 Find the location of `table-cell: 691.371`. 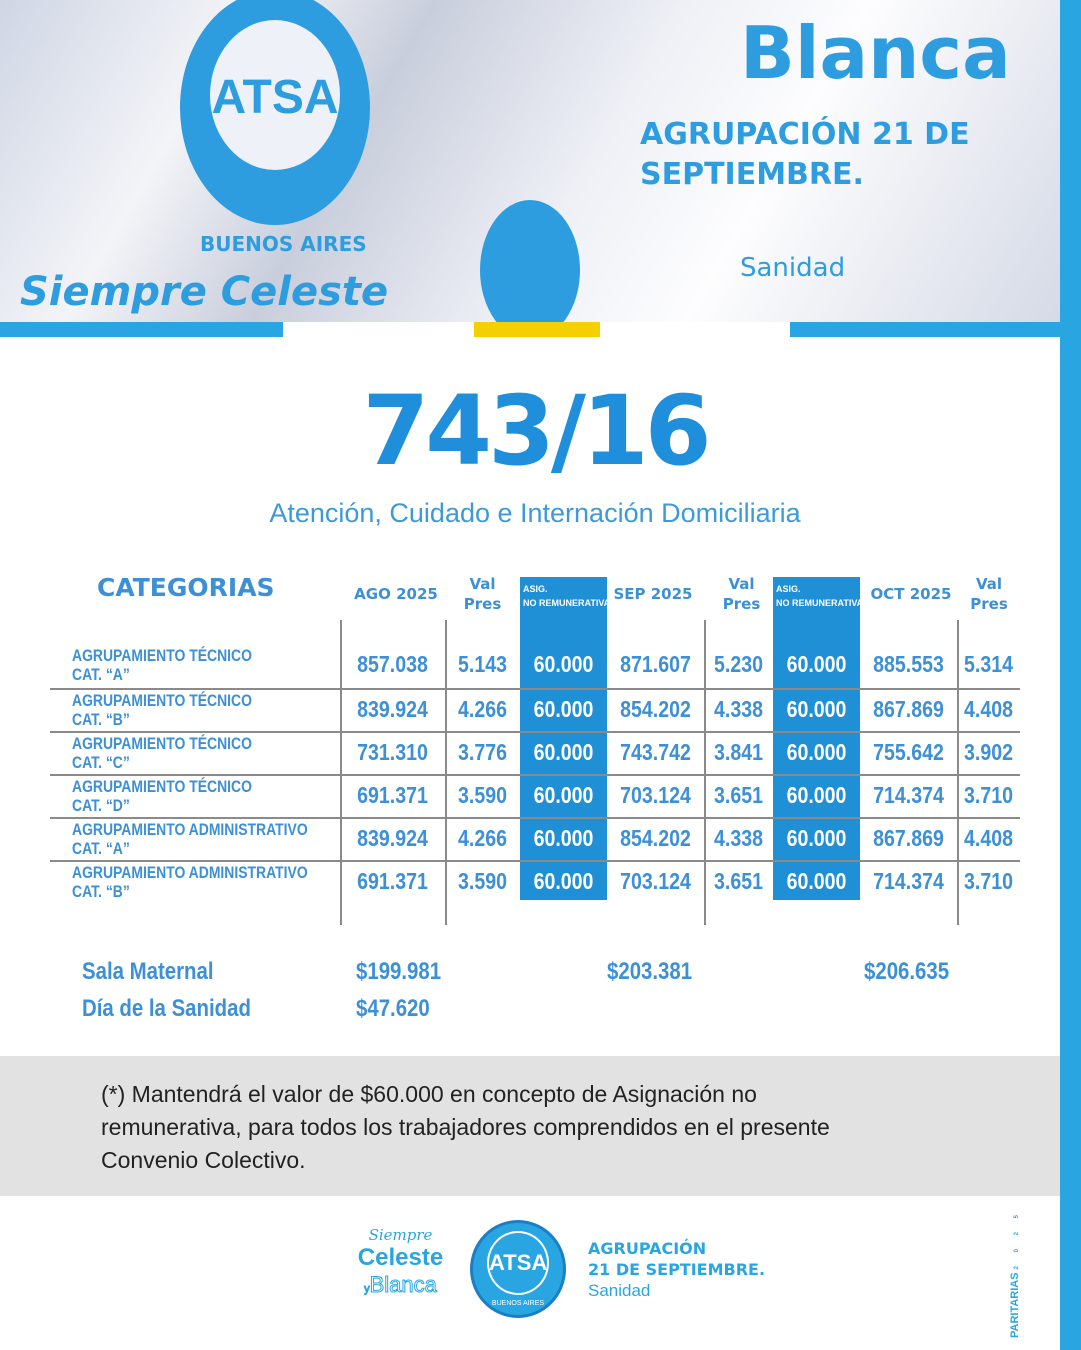

table-cell: 691.371 is located at coordinates (392, 881).